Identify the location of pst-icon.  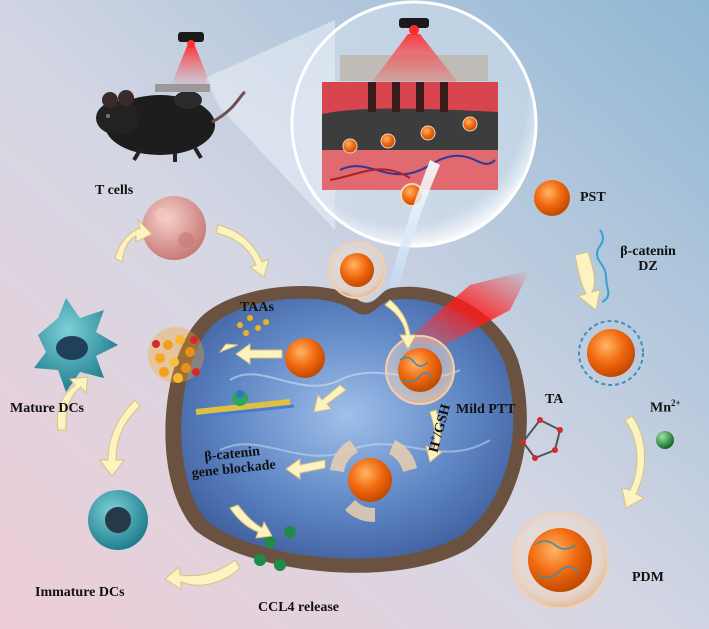
(552, 198).